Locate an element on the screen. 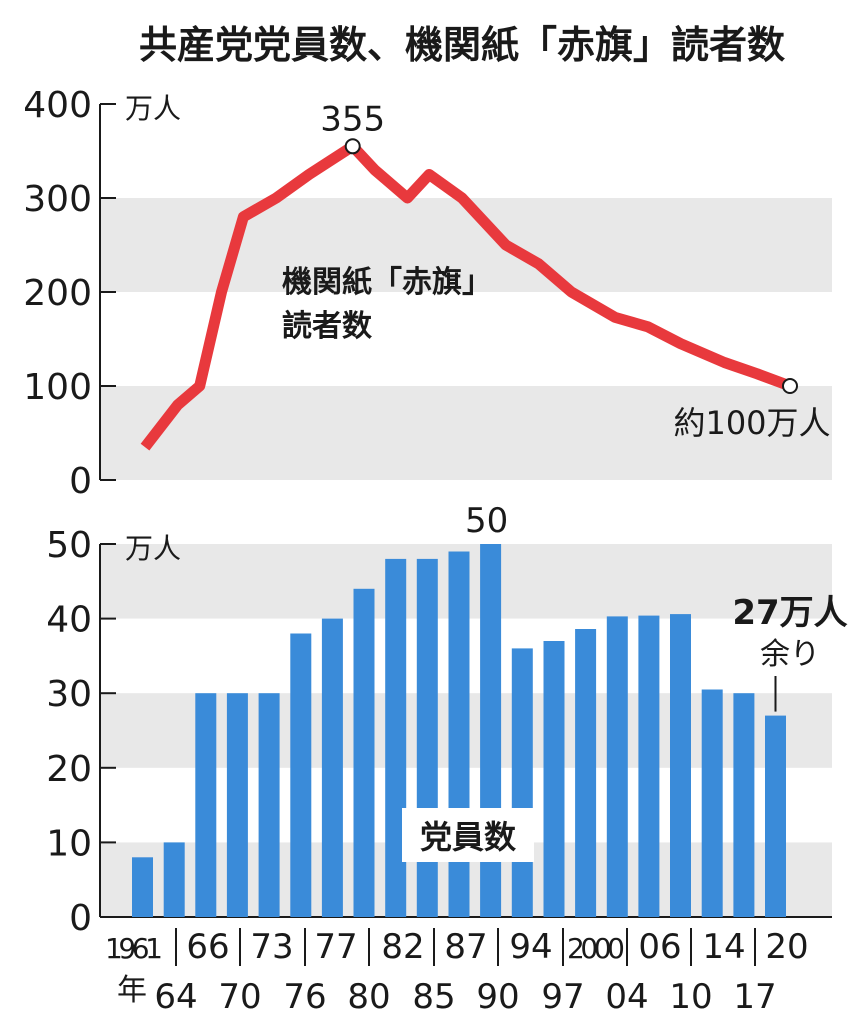  x-tick-label-upper: 77 is located at coordinates (335, 947).